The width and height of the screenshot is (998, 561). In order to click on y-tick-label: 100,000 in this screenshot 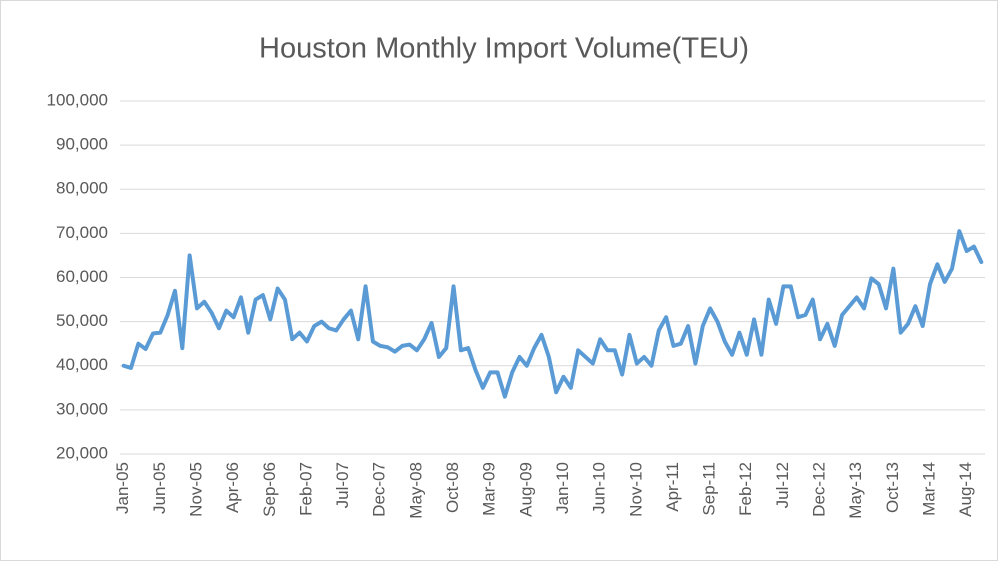, I will do `click(77, 99)`.